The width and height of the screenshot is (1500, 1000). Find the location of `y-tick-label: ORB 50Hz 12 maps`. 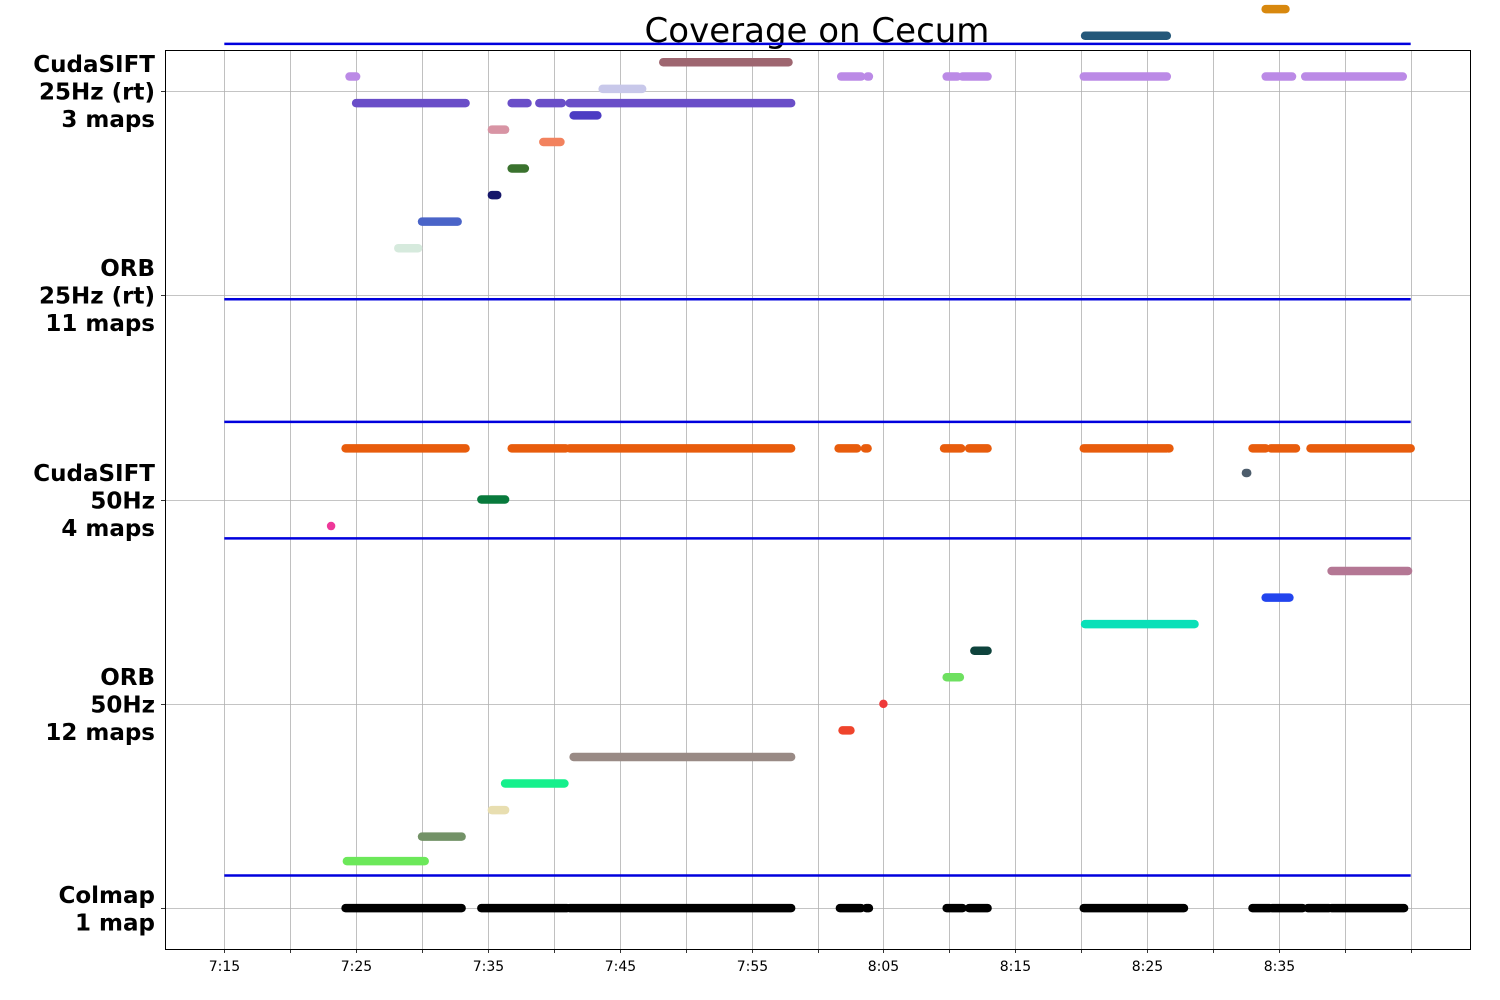

y-tick-label: ORB 50Hz 12 maps is located at coordinates (100, 705).